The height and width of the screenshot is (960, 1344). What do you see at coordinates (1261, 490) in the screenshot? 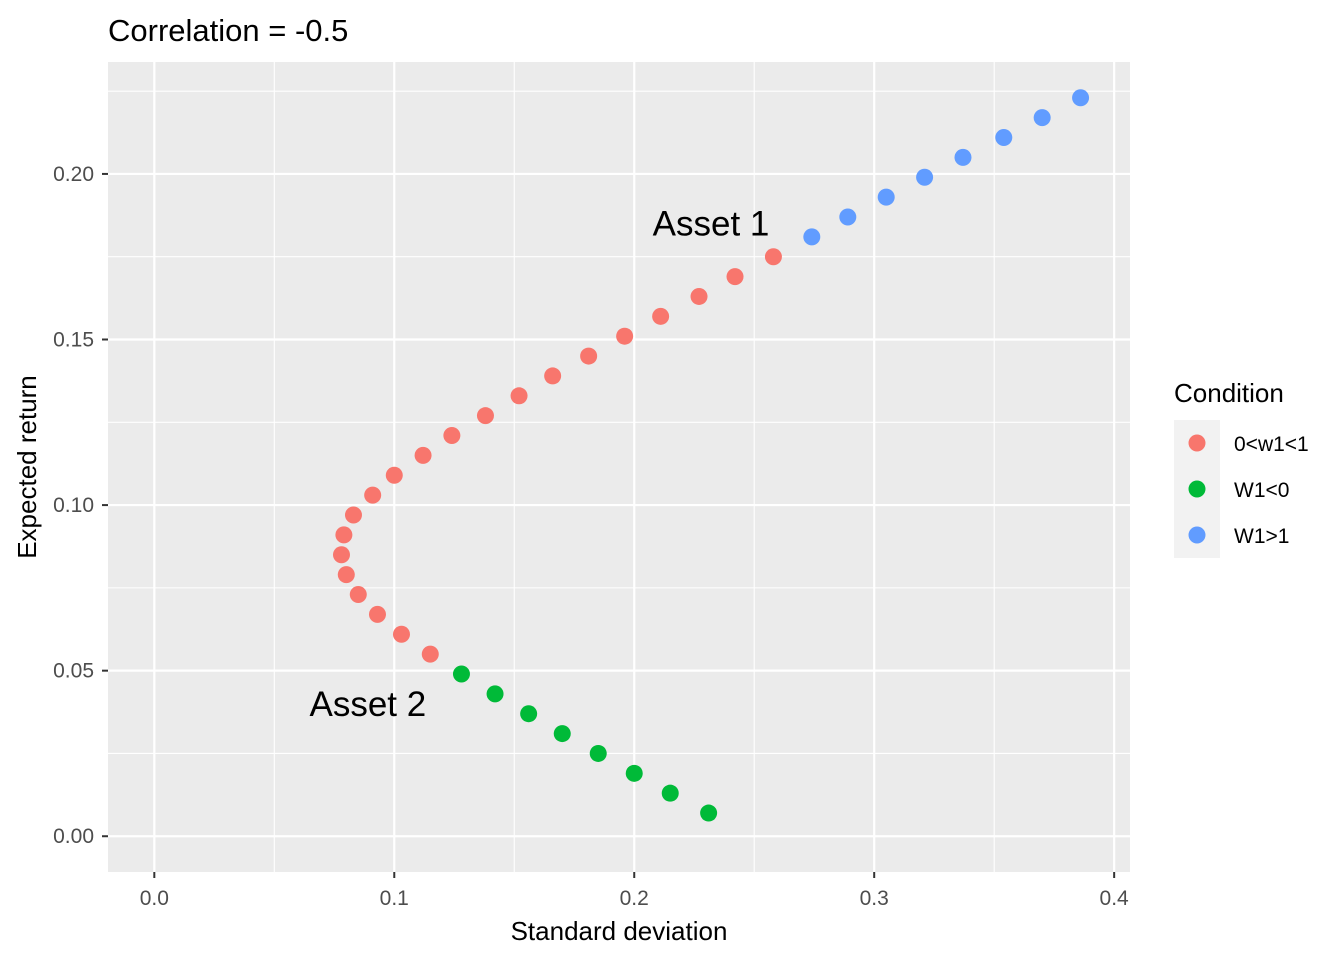
I see `legend-label: W1<0` at bounding box center [1261, 490].